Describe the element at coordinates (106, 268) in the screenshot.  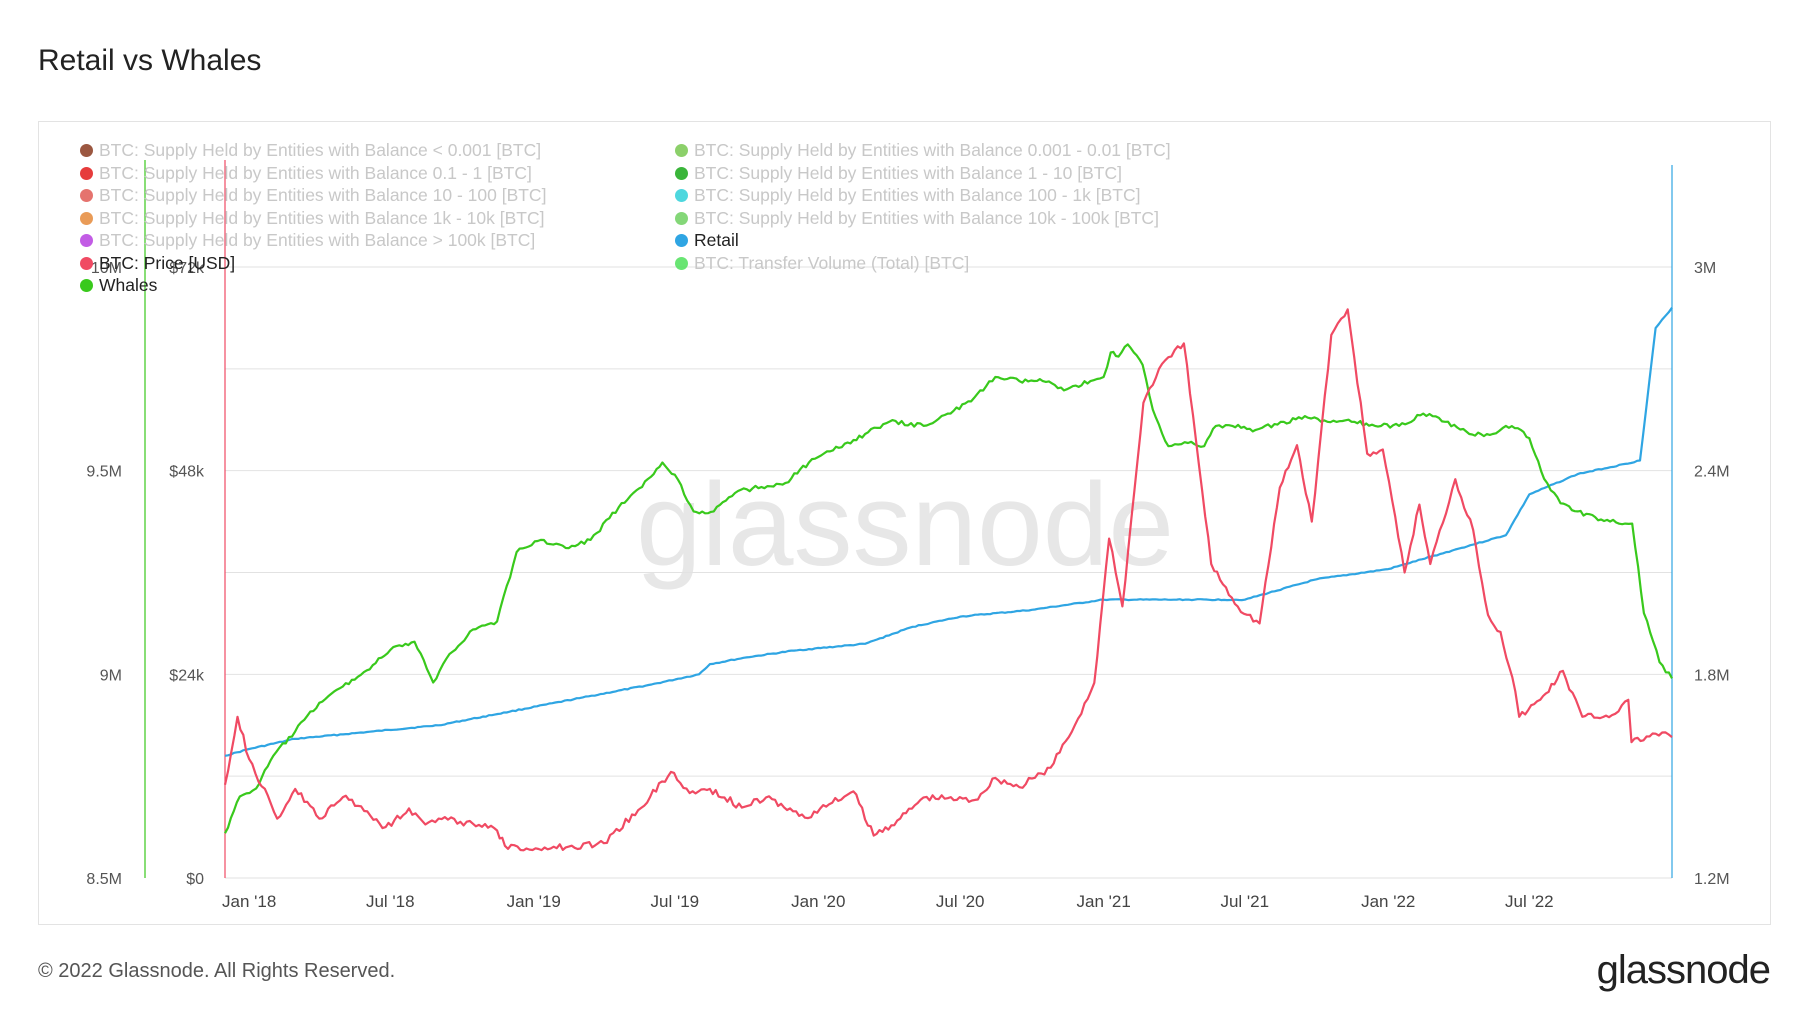
I see `whales-tick-label: 10M` at that location.